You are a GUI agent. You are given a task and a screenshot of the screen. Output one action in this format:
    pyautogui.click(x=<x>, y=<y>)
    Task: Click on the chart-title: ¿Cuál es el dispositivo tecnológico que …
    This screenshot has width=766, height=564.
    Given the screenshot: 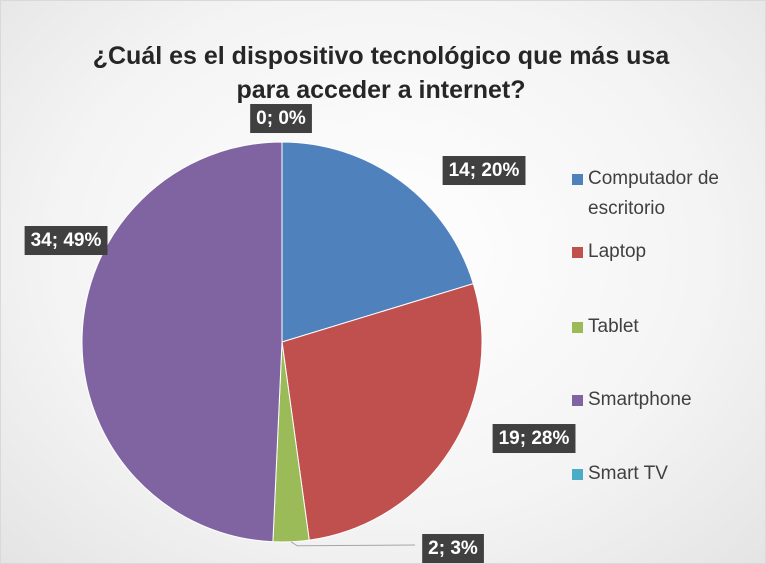 What is the action you would take?
    pyautogui.click(x=381, y=73)
    